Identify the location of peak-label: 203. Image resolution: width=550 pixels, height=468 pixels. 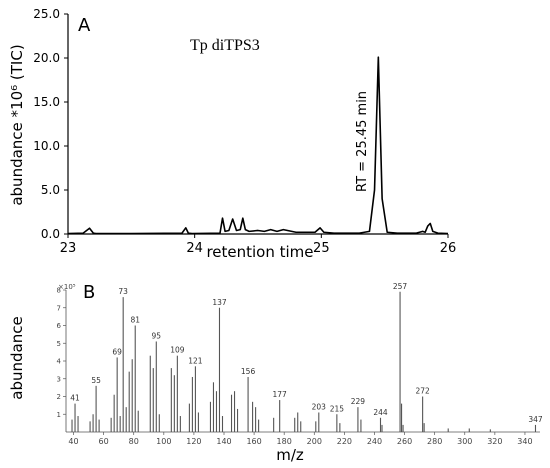
(319, 406).